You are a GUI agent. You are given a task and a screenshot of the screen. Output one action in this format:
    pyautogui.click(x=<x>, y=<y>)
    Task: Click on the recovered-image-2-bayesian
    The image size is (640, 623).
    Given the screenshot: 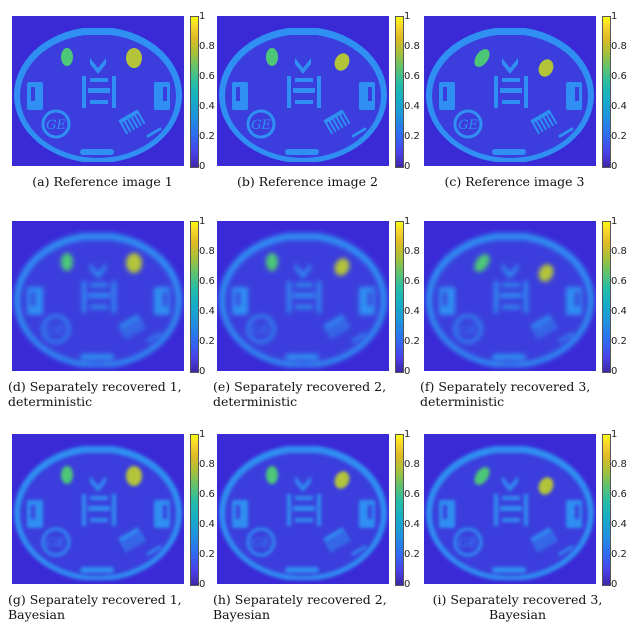 What is the action you would take?
    pyautogui.click(x=303, y=509)
    